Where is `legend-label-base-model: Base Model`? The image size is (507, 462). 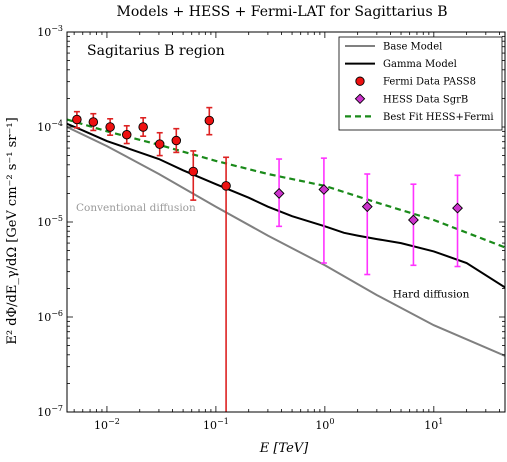
legend-label-base-model: Base Model is located at coordinates (412, 47).